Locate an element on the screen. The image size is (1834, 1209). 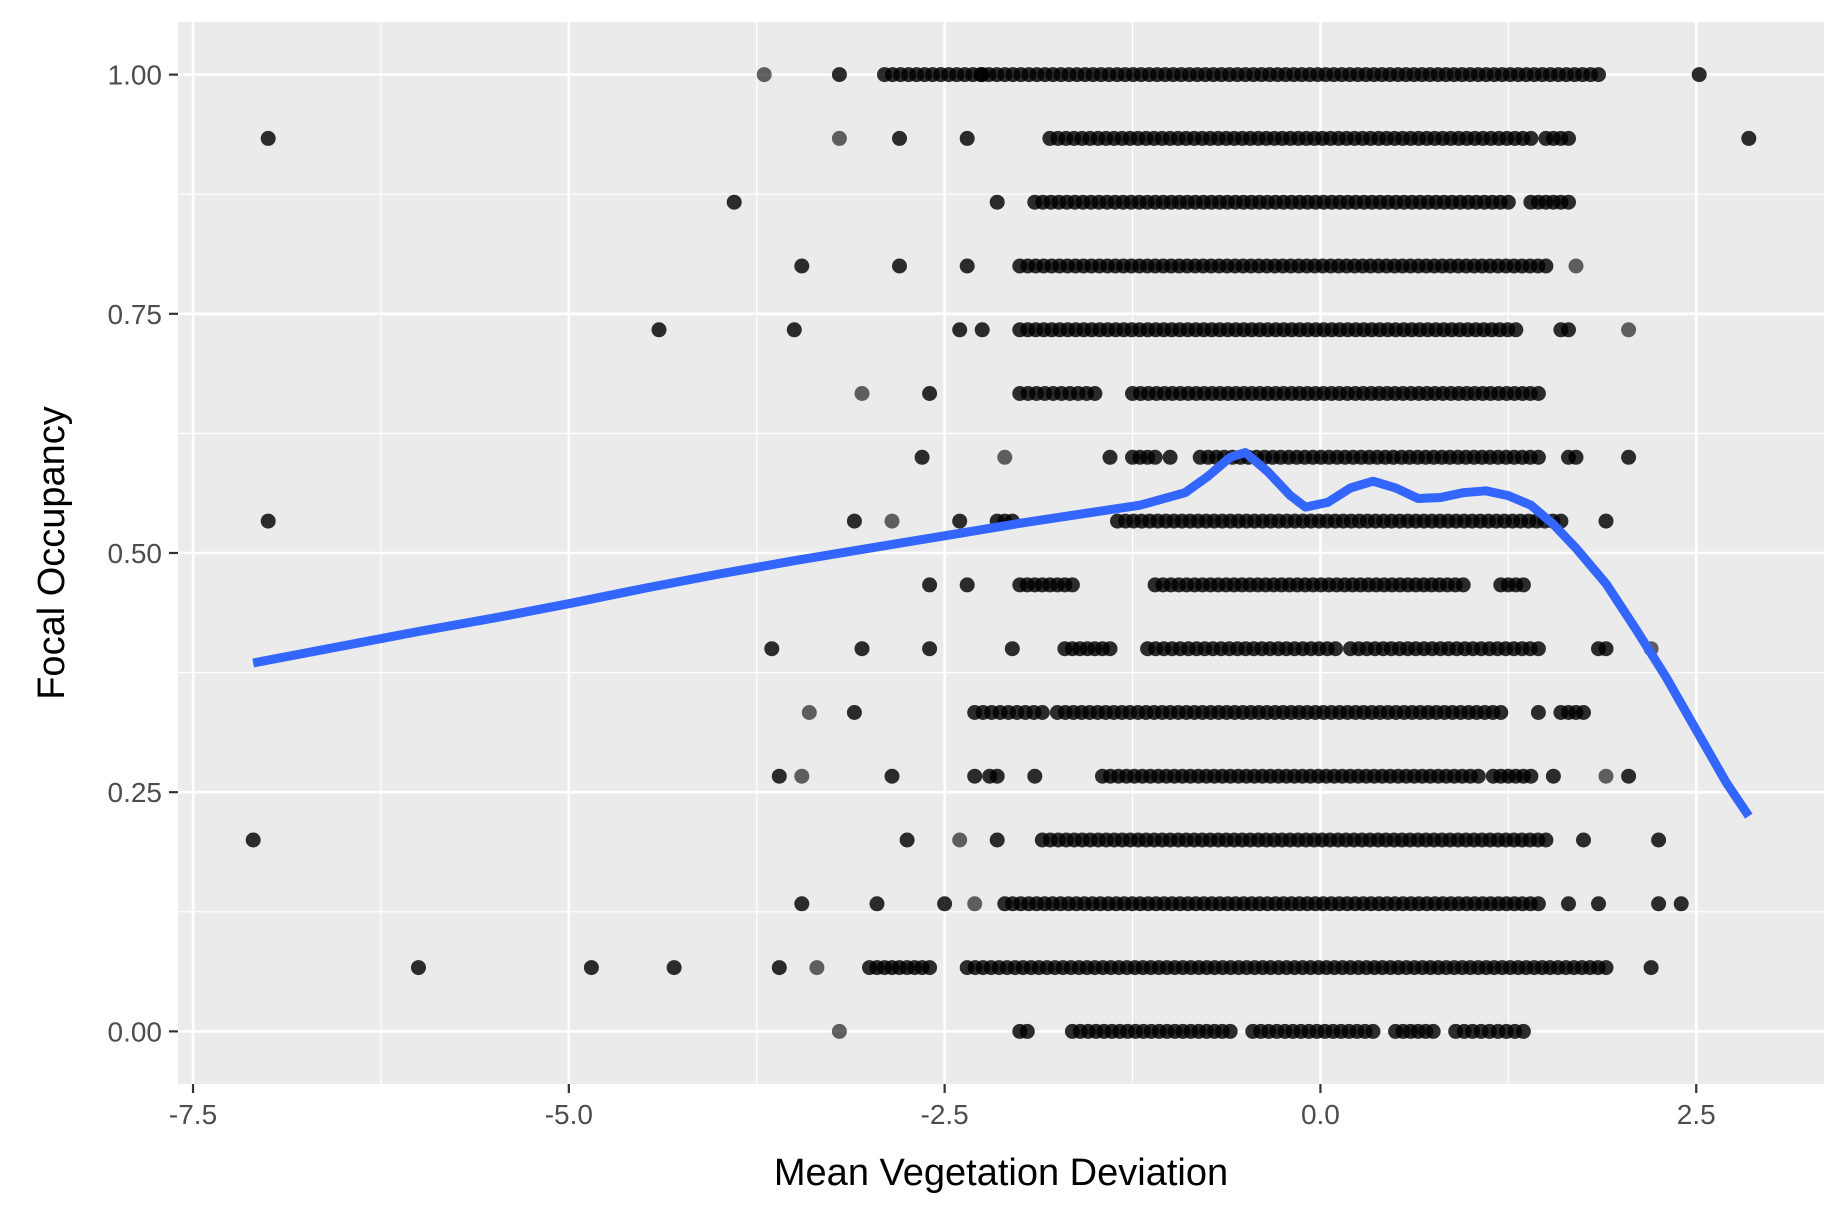
x-axis: -7.5 -5.0 -2.5 0.0 2.5 is located at coordinates (942, 1107).